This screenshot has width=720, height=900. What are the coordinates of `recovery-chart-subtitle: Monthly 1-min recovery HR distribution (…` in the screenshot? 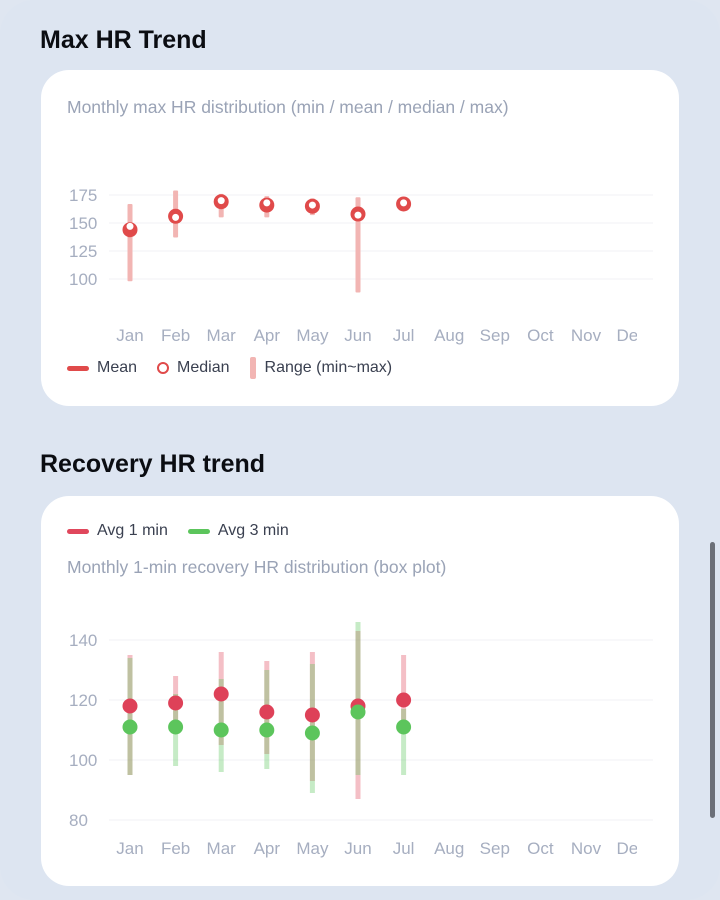 It's located at (257, 567).